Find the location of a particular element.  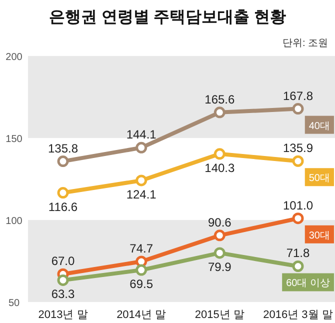

series-label: 40대 is located at coordinates (319, 126).